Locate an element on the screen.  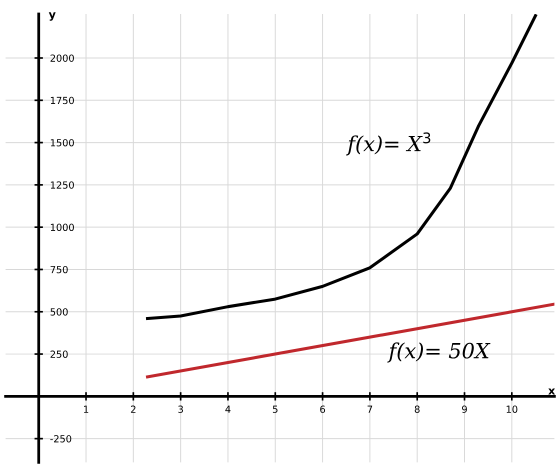
annotation: f(x)= 50X is located at coordinates (438, 352).